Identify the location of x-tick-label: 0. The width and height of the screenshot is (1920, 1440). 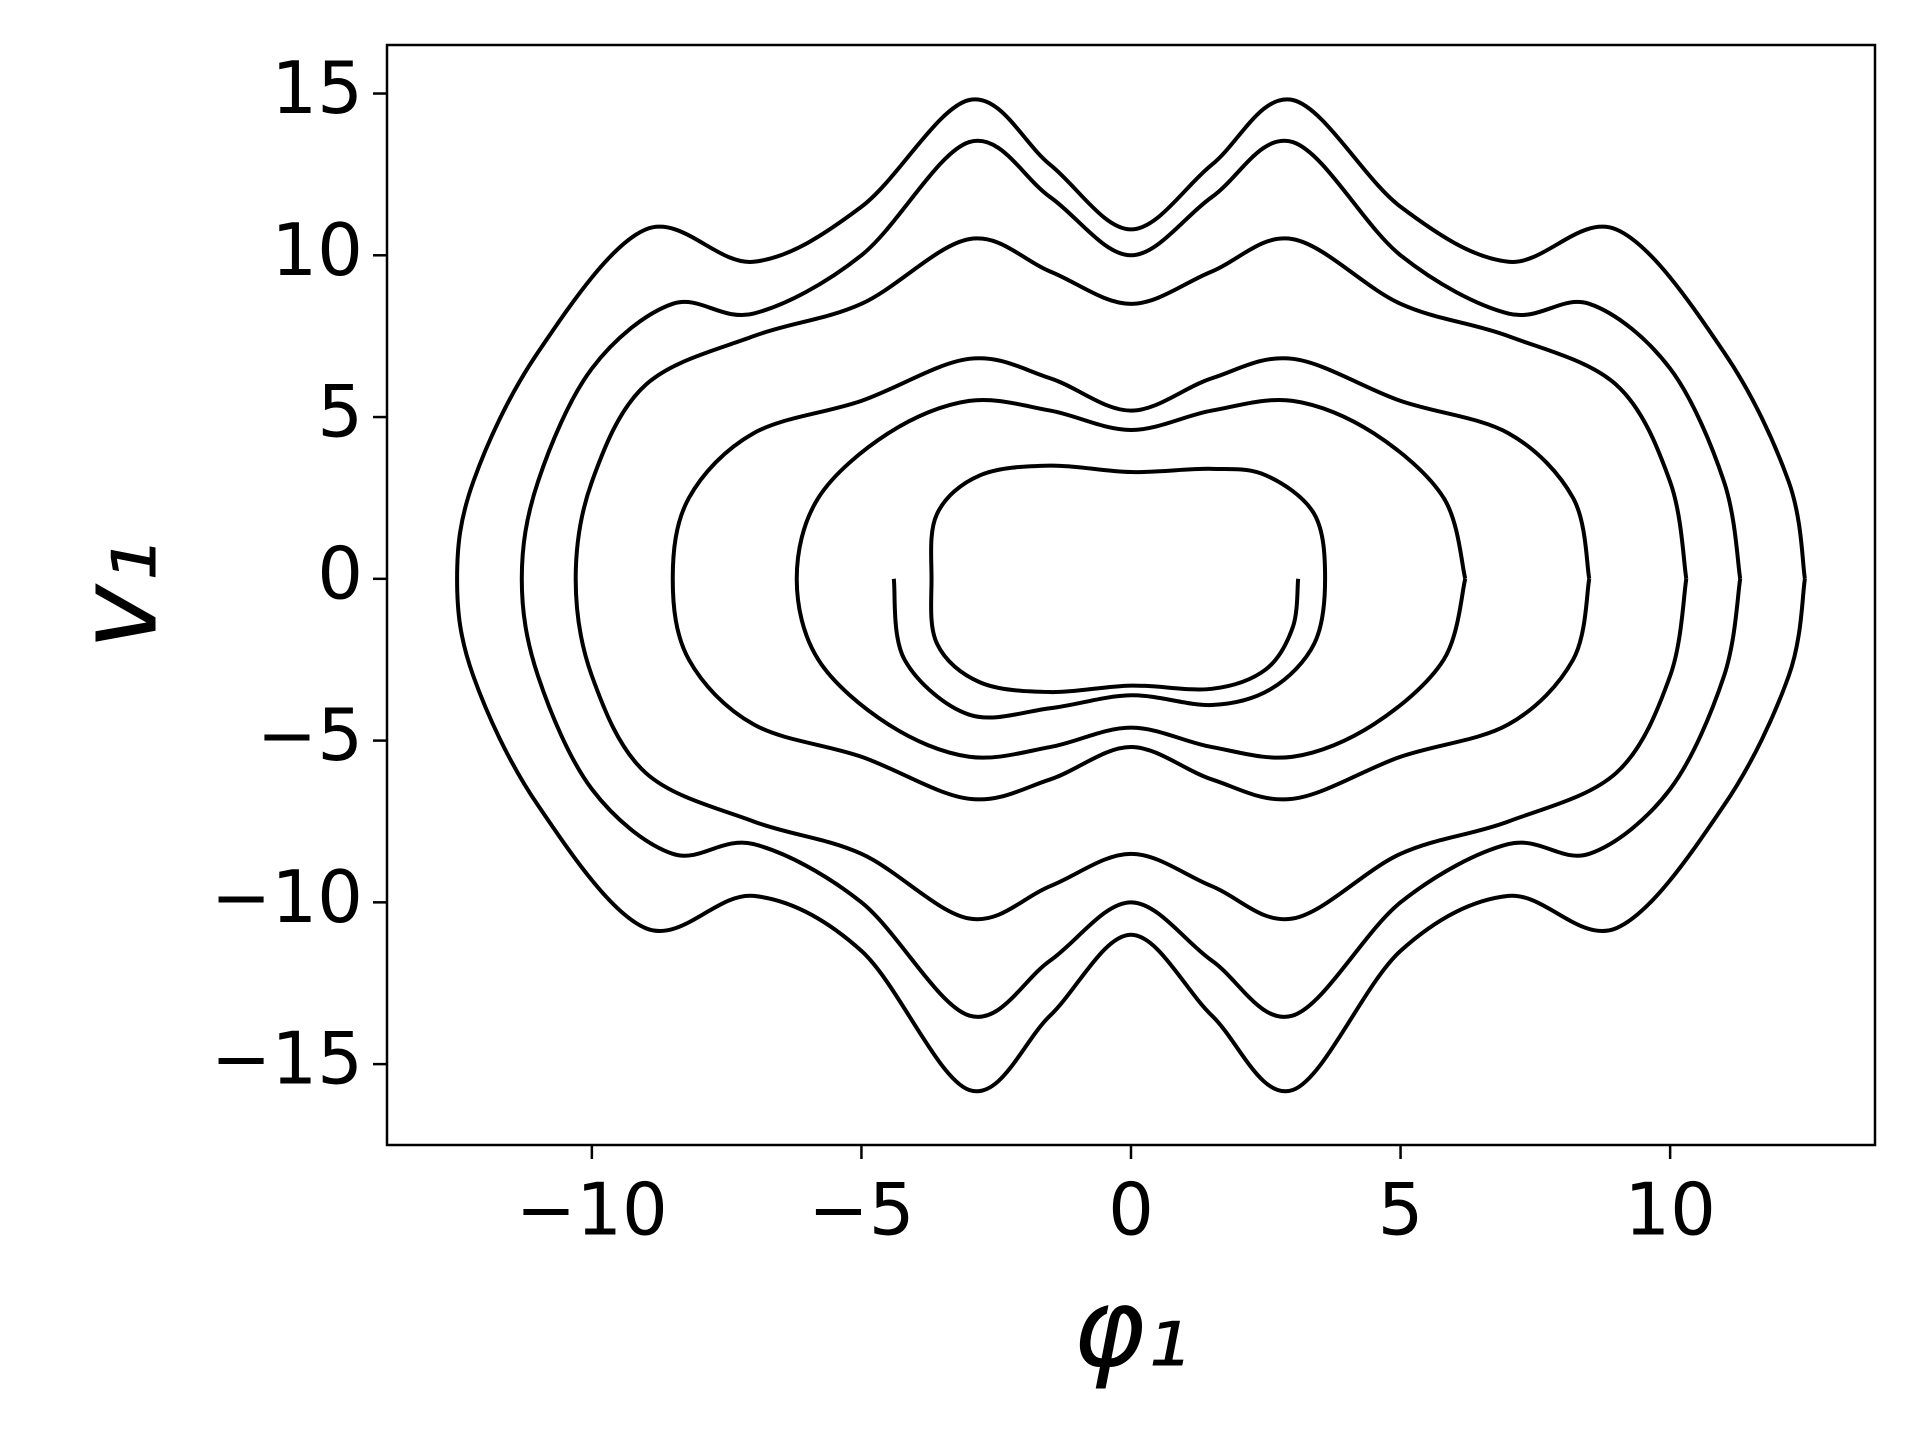
(1131, 1210).